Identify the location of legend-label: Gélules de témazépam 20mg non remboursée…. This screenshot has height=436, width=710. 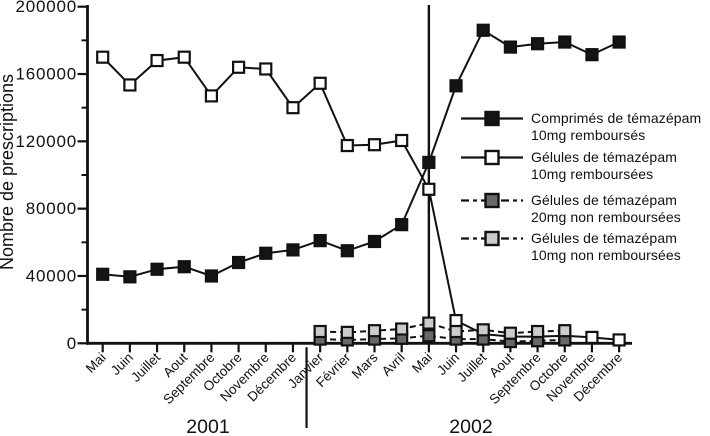
(606, 209).